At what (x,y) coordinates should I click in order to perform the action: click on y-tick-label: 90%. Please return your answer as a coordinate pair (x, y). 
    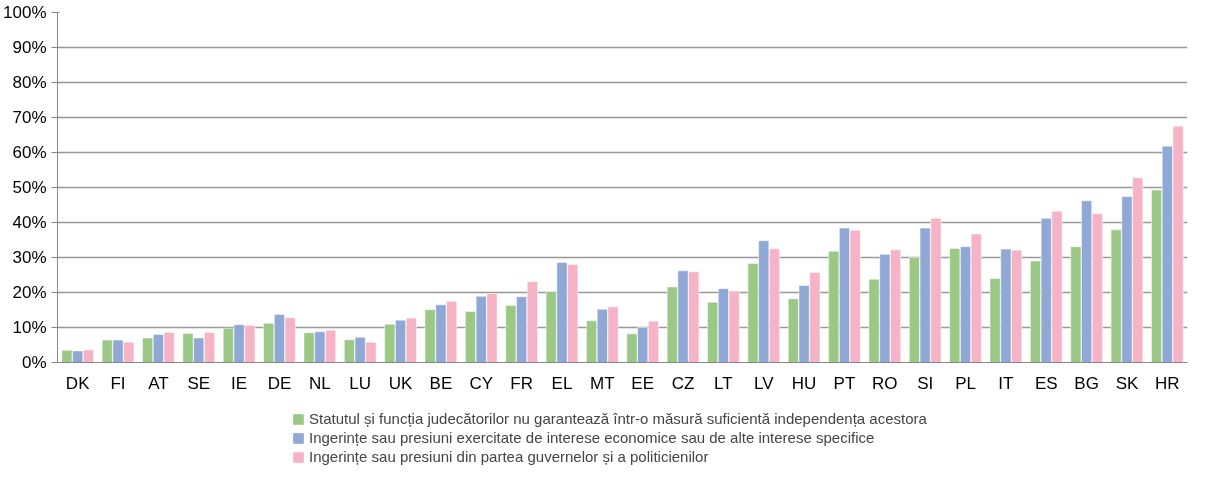
    Looking at the image, I should click on (29, 47).